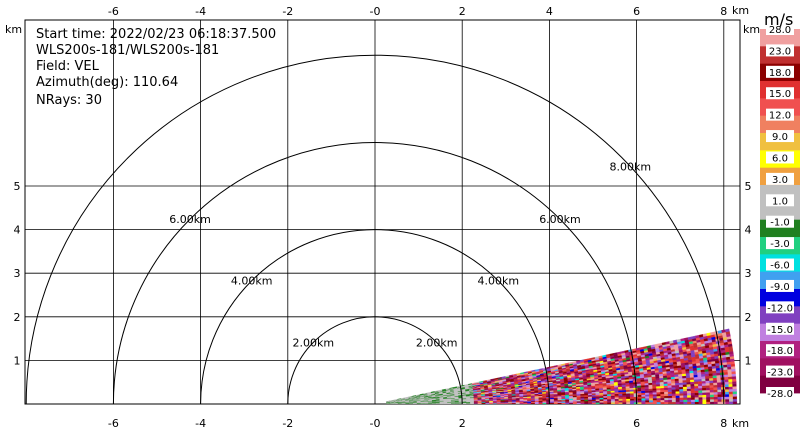 The image size is (800, 435). What do you see at coordinates (549, 423) in the screenshot?
I see `x-tick-label-bottom: 4` at bounding box center [549, 423].